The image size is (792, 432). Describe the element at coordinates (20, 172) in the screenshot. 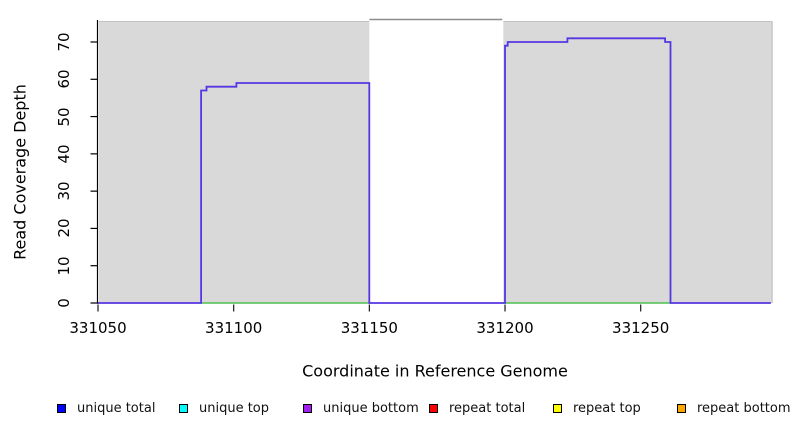

I see `y-axis-title: Read Coverage Depth` at that location.